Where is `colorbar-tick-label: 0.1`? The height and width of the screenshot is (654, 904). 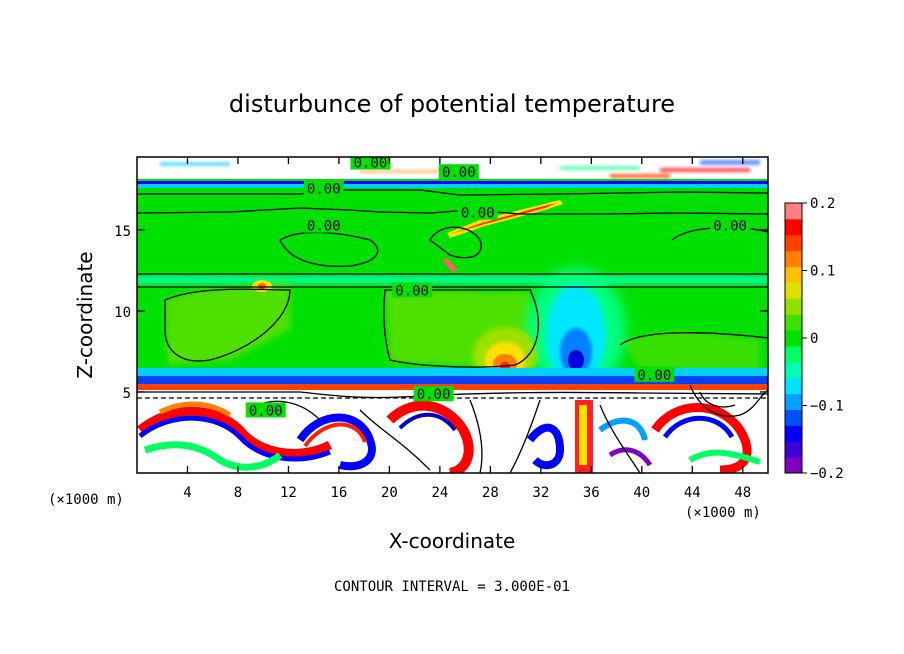 colorbar-tick-label: 0.1 is located at coordinates (822, 272).